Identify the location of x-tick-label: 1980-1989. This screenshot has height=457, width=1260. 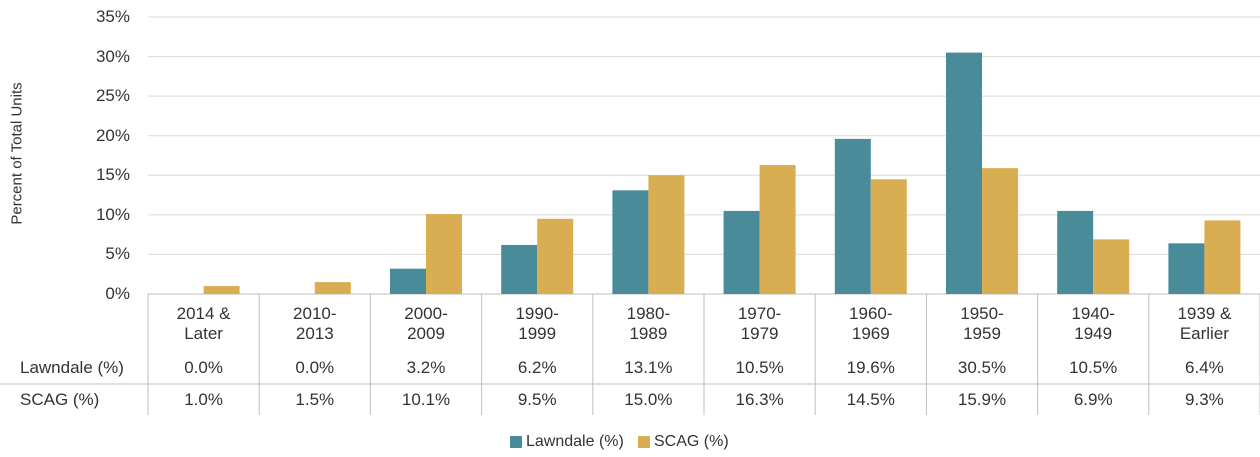
(648, 323).